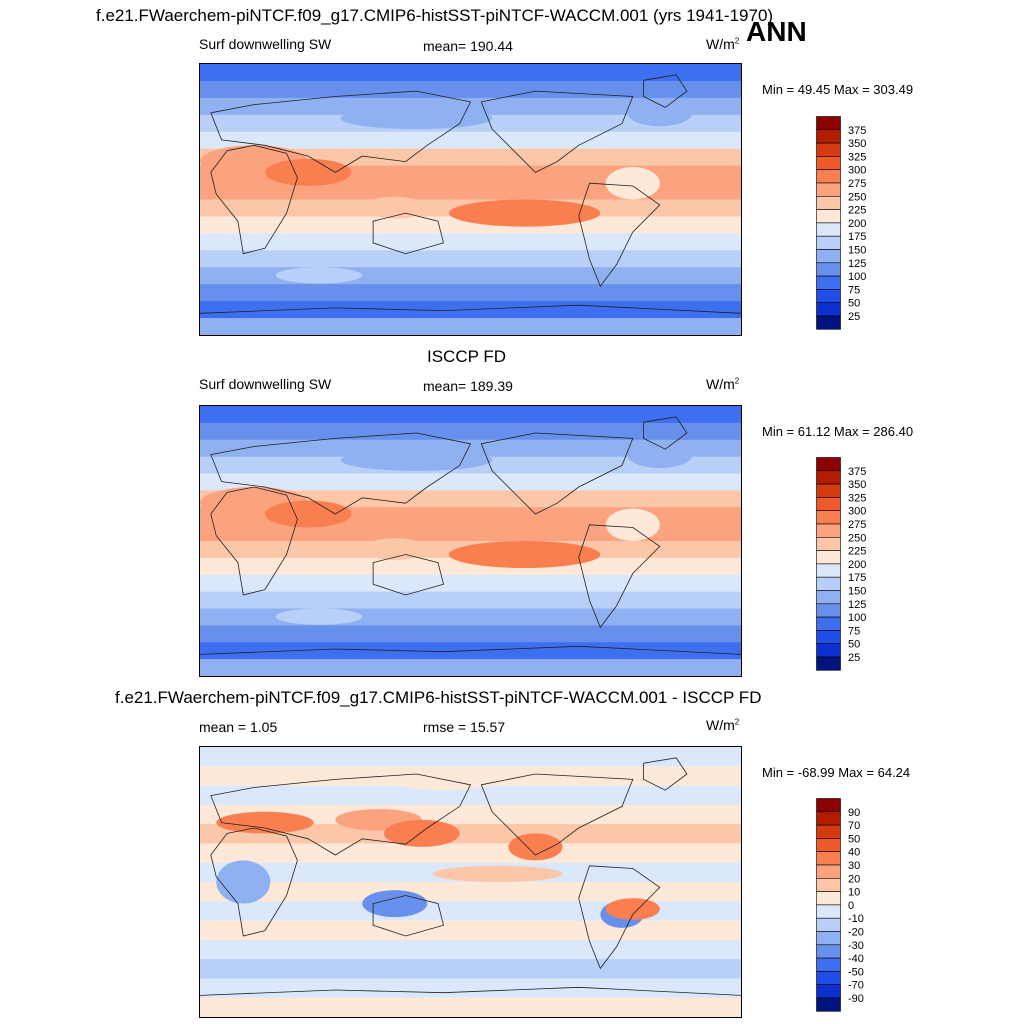 The width and height of the screenshot is (1024, 1024). What do you see at coordinates (776, 31) in the screenshot?
I see `season-label: ANN` at bounding box center [776, 31].